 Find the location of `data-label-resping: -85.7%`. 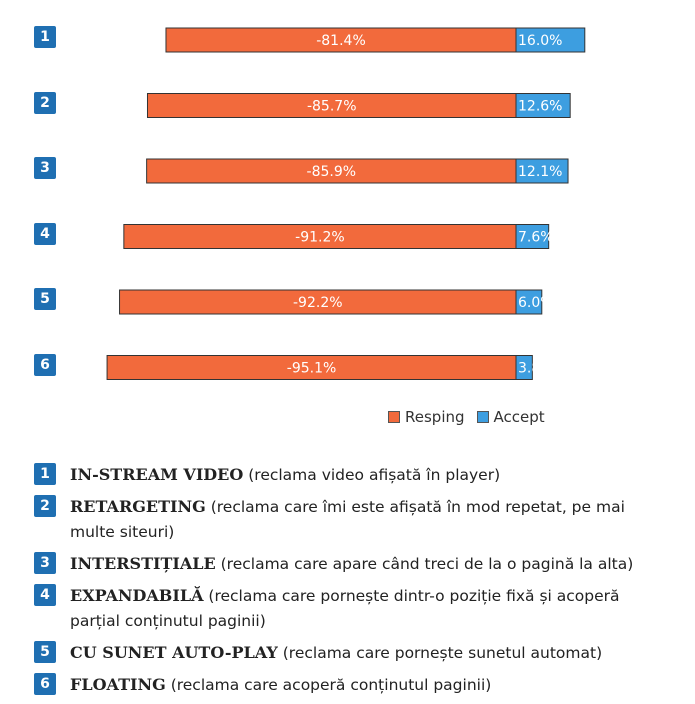

data-label-resping: -85.7% is located at coordinates (332, 107).